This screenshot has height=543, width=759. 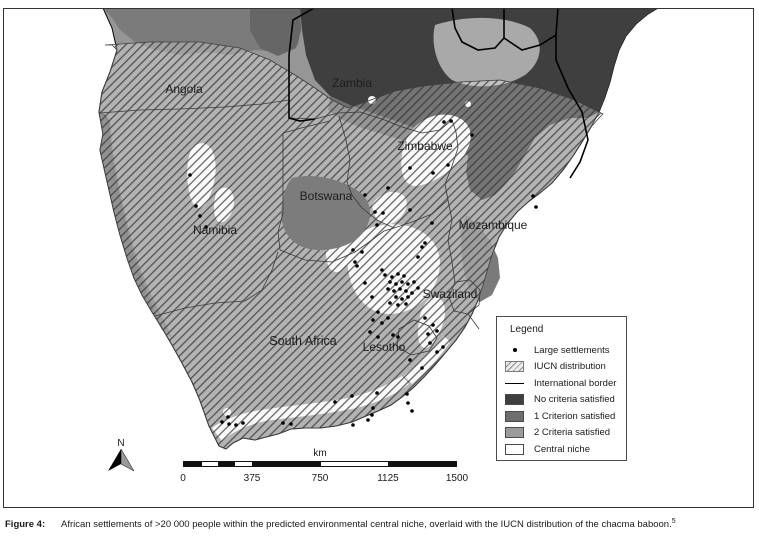 What do you see at coordinates (575, 416) in the screenshot?
I see `legend-item-label: 1 Criterion satisfied` at bounding box center [575, 416].